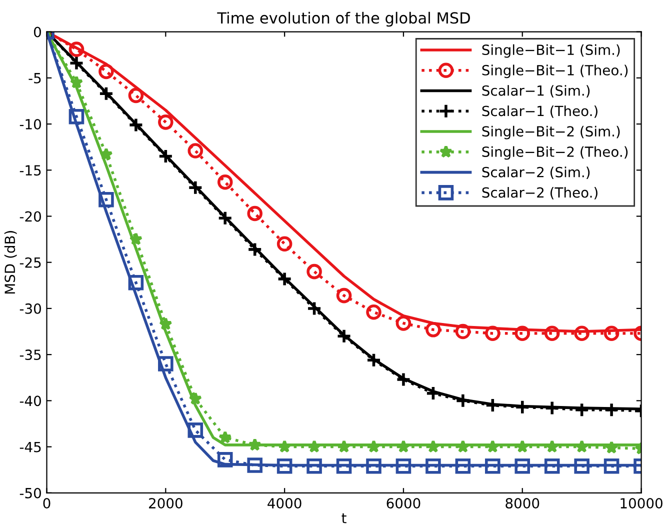 This screenshot has height=530, width=668. Describe the element at coordinates (30, 401) in the screenshot. I see `y-tick-label: -40` at that location.